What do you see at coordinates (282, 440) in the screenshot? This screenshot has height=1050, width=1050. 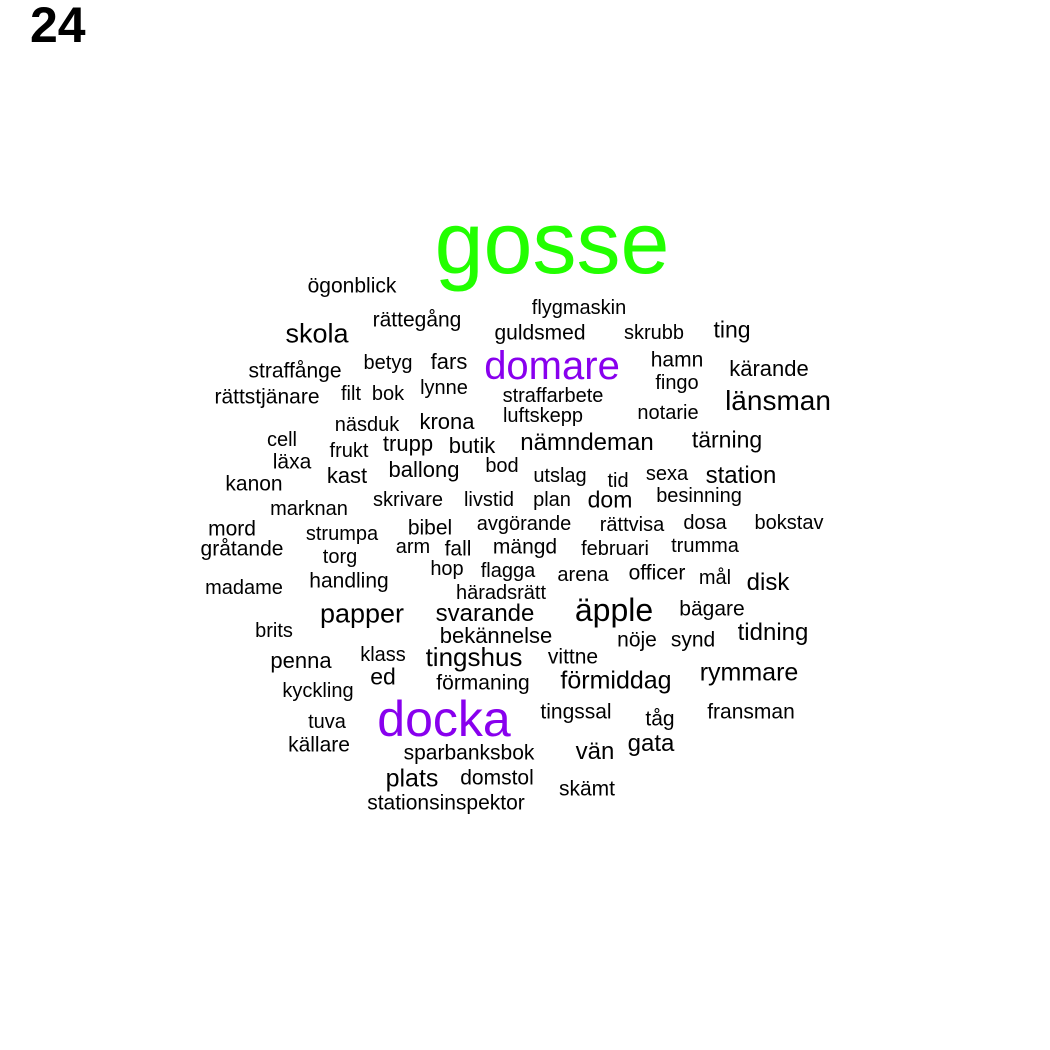 I see `cloud-word: cell` at bounding box center [282, 440].